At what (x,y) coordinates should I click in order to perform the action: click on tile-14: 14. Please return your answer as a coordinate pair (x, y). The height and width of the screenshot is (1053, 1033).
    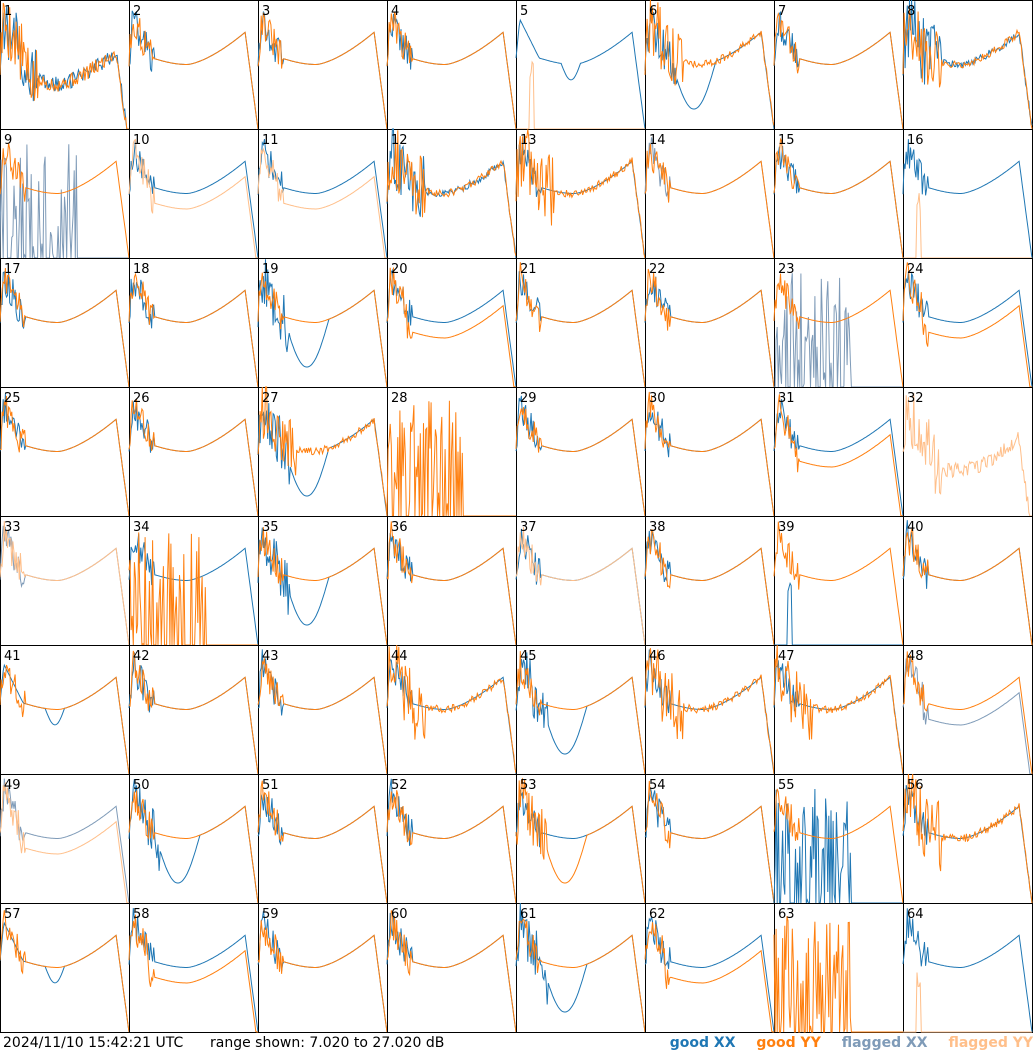
    Looking at the image, I should click on (709, 194).